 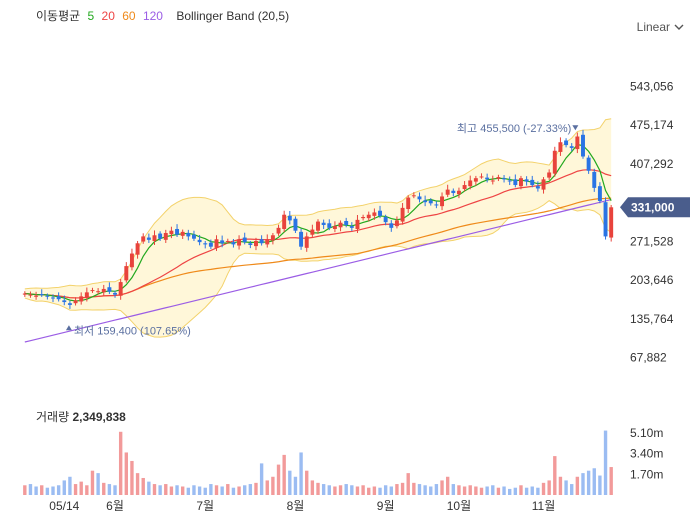 I want to click on x-axis-label: 8월, so click(x=296, y=506).